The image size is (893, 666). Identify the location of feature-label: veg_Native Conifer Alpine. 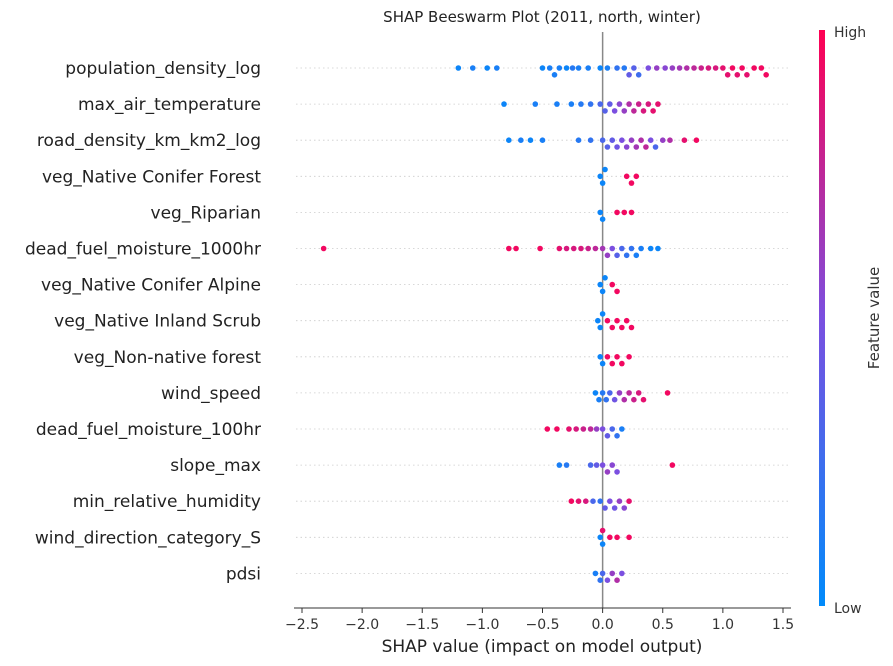
(151, 286).